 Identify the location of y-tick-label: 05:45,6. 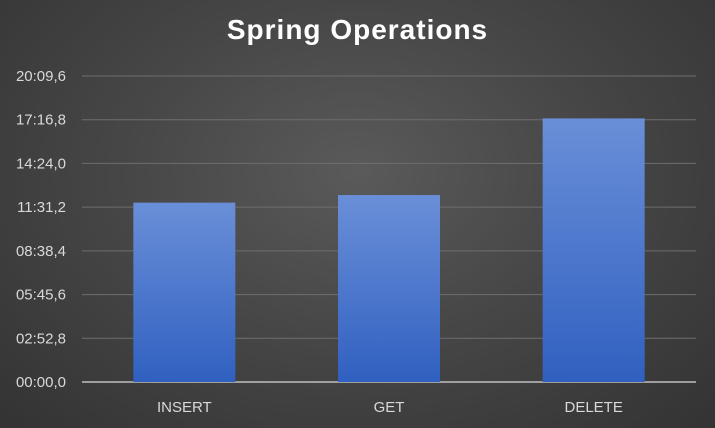
(41, 295).